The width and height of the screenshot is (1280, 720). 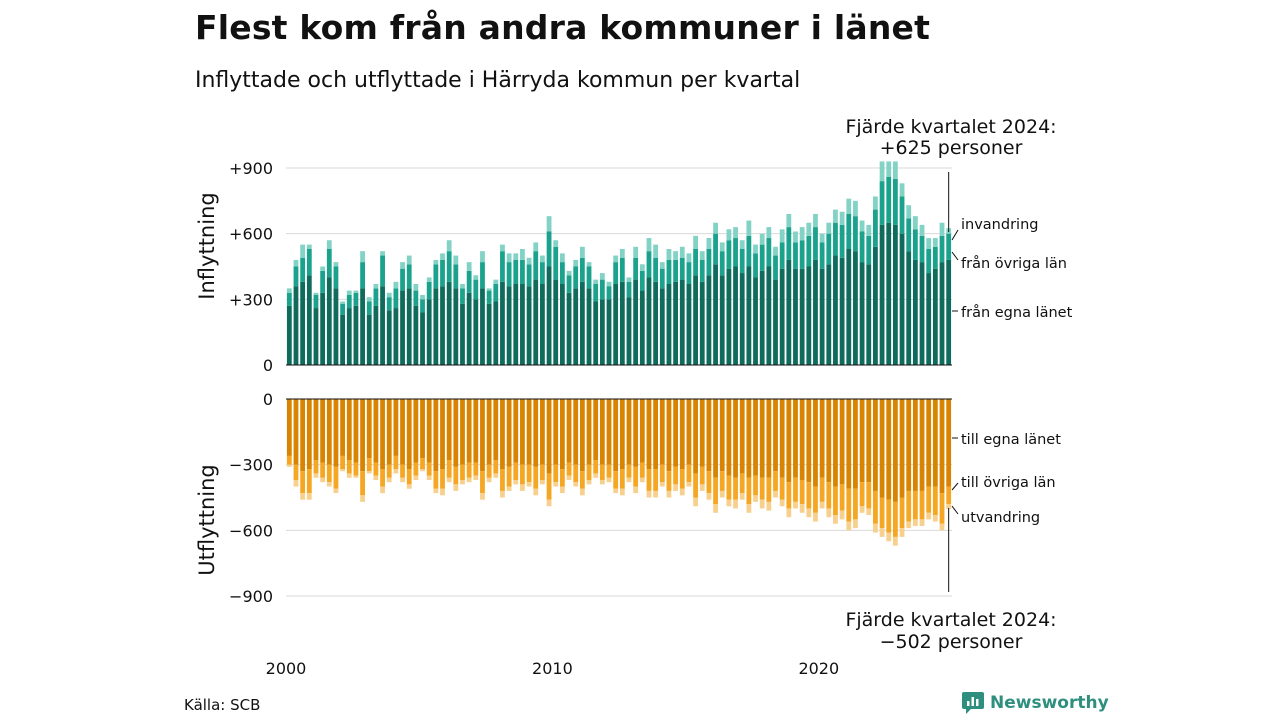 What do you see at coordinates (999, 225) in the screenshot?
I see `label-invandring: invandring` at bounding box center [999, 225].